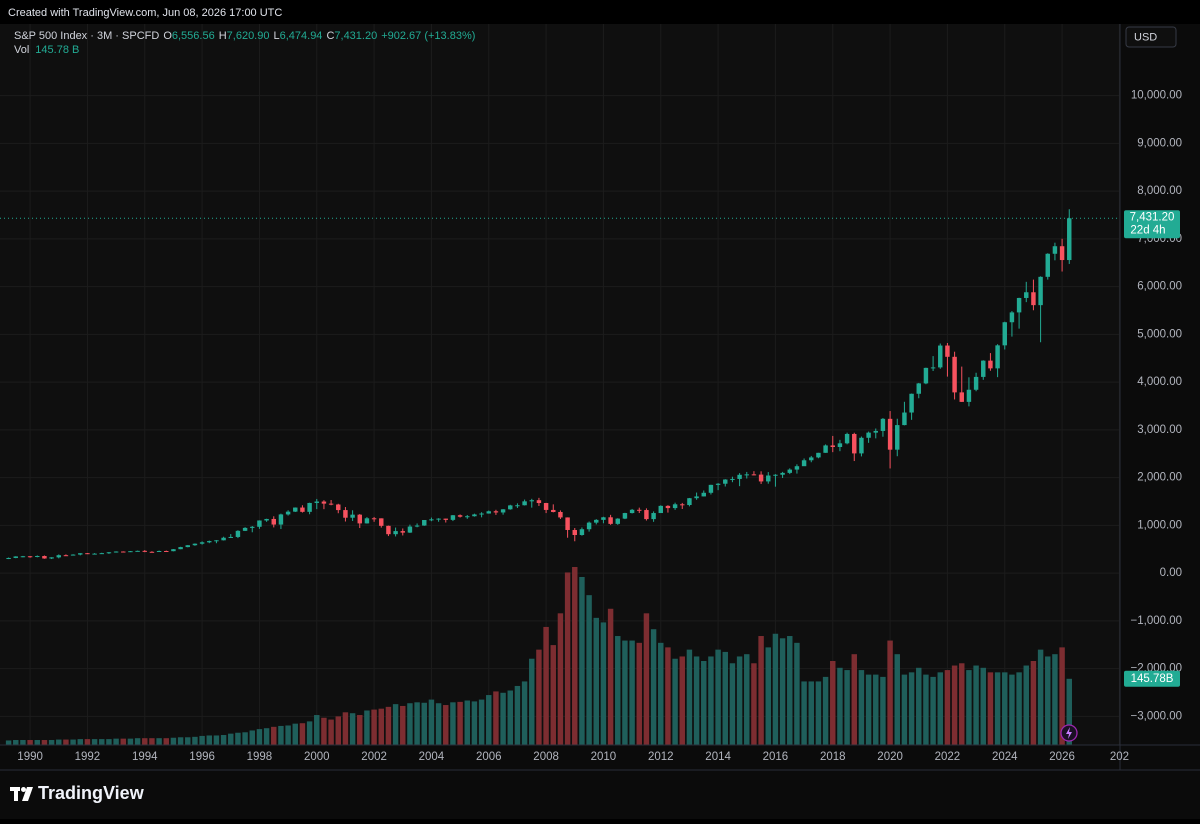 The width and height of the screenshot is (1200, 824). Describe the element at coordinates (23, 789) in the screenshot. I see `logo-part` at that location.